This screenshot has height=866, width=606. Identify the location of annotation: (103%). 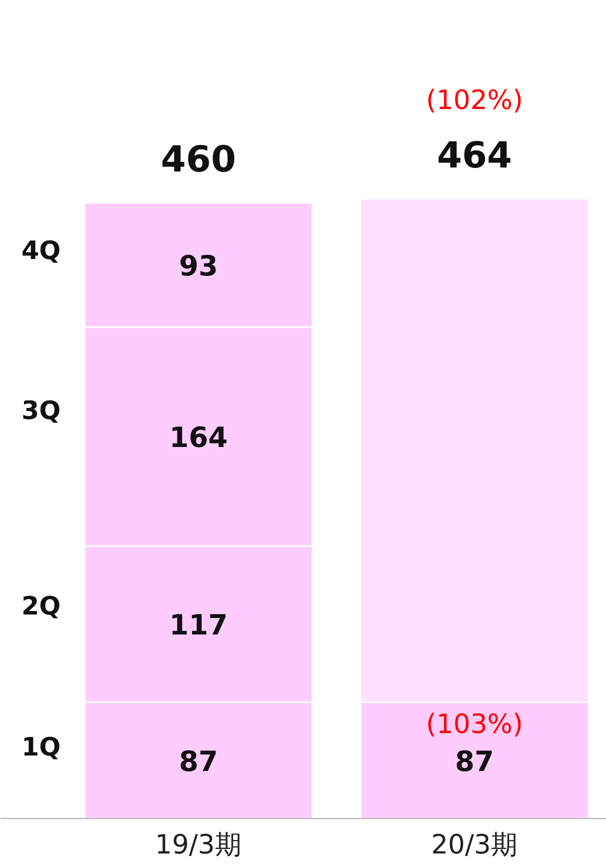
(475, 724).